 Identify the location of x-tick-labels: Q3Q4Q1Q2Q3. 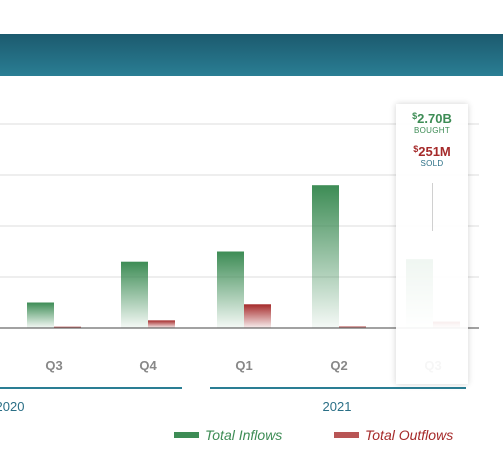
(243, 365).